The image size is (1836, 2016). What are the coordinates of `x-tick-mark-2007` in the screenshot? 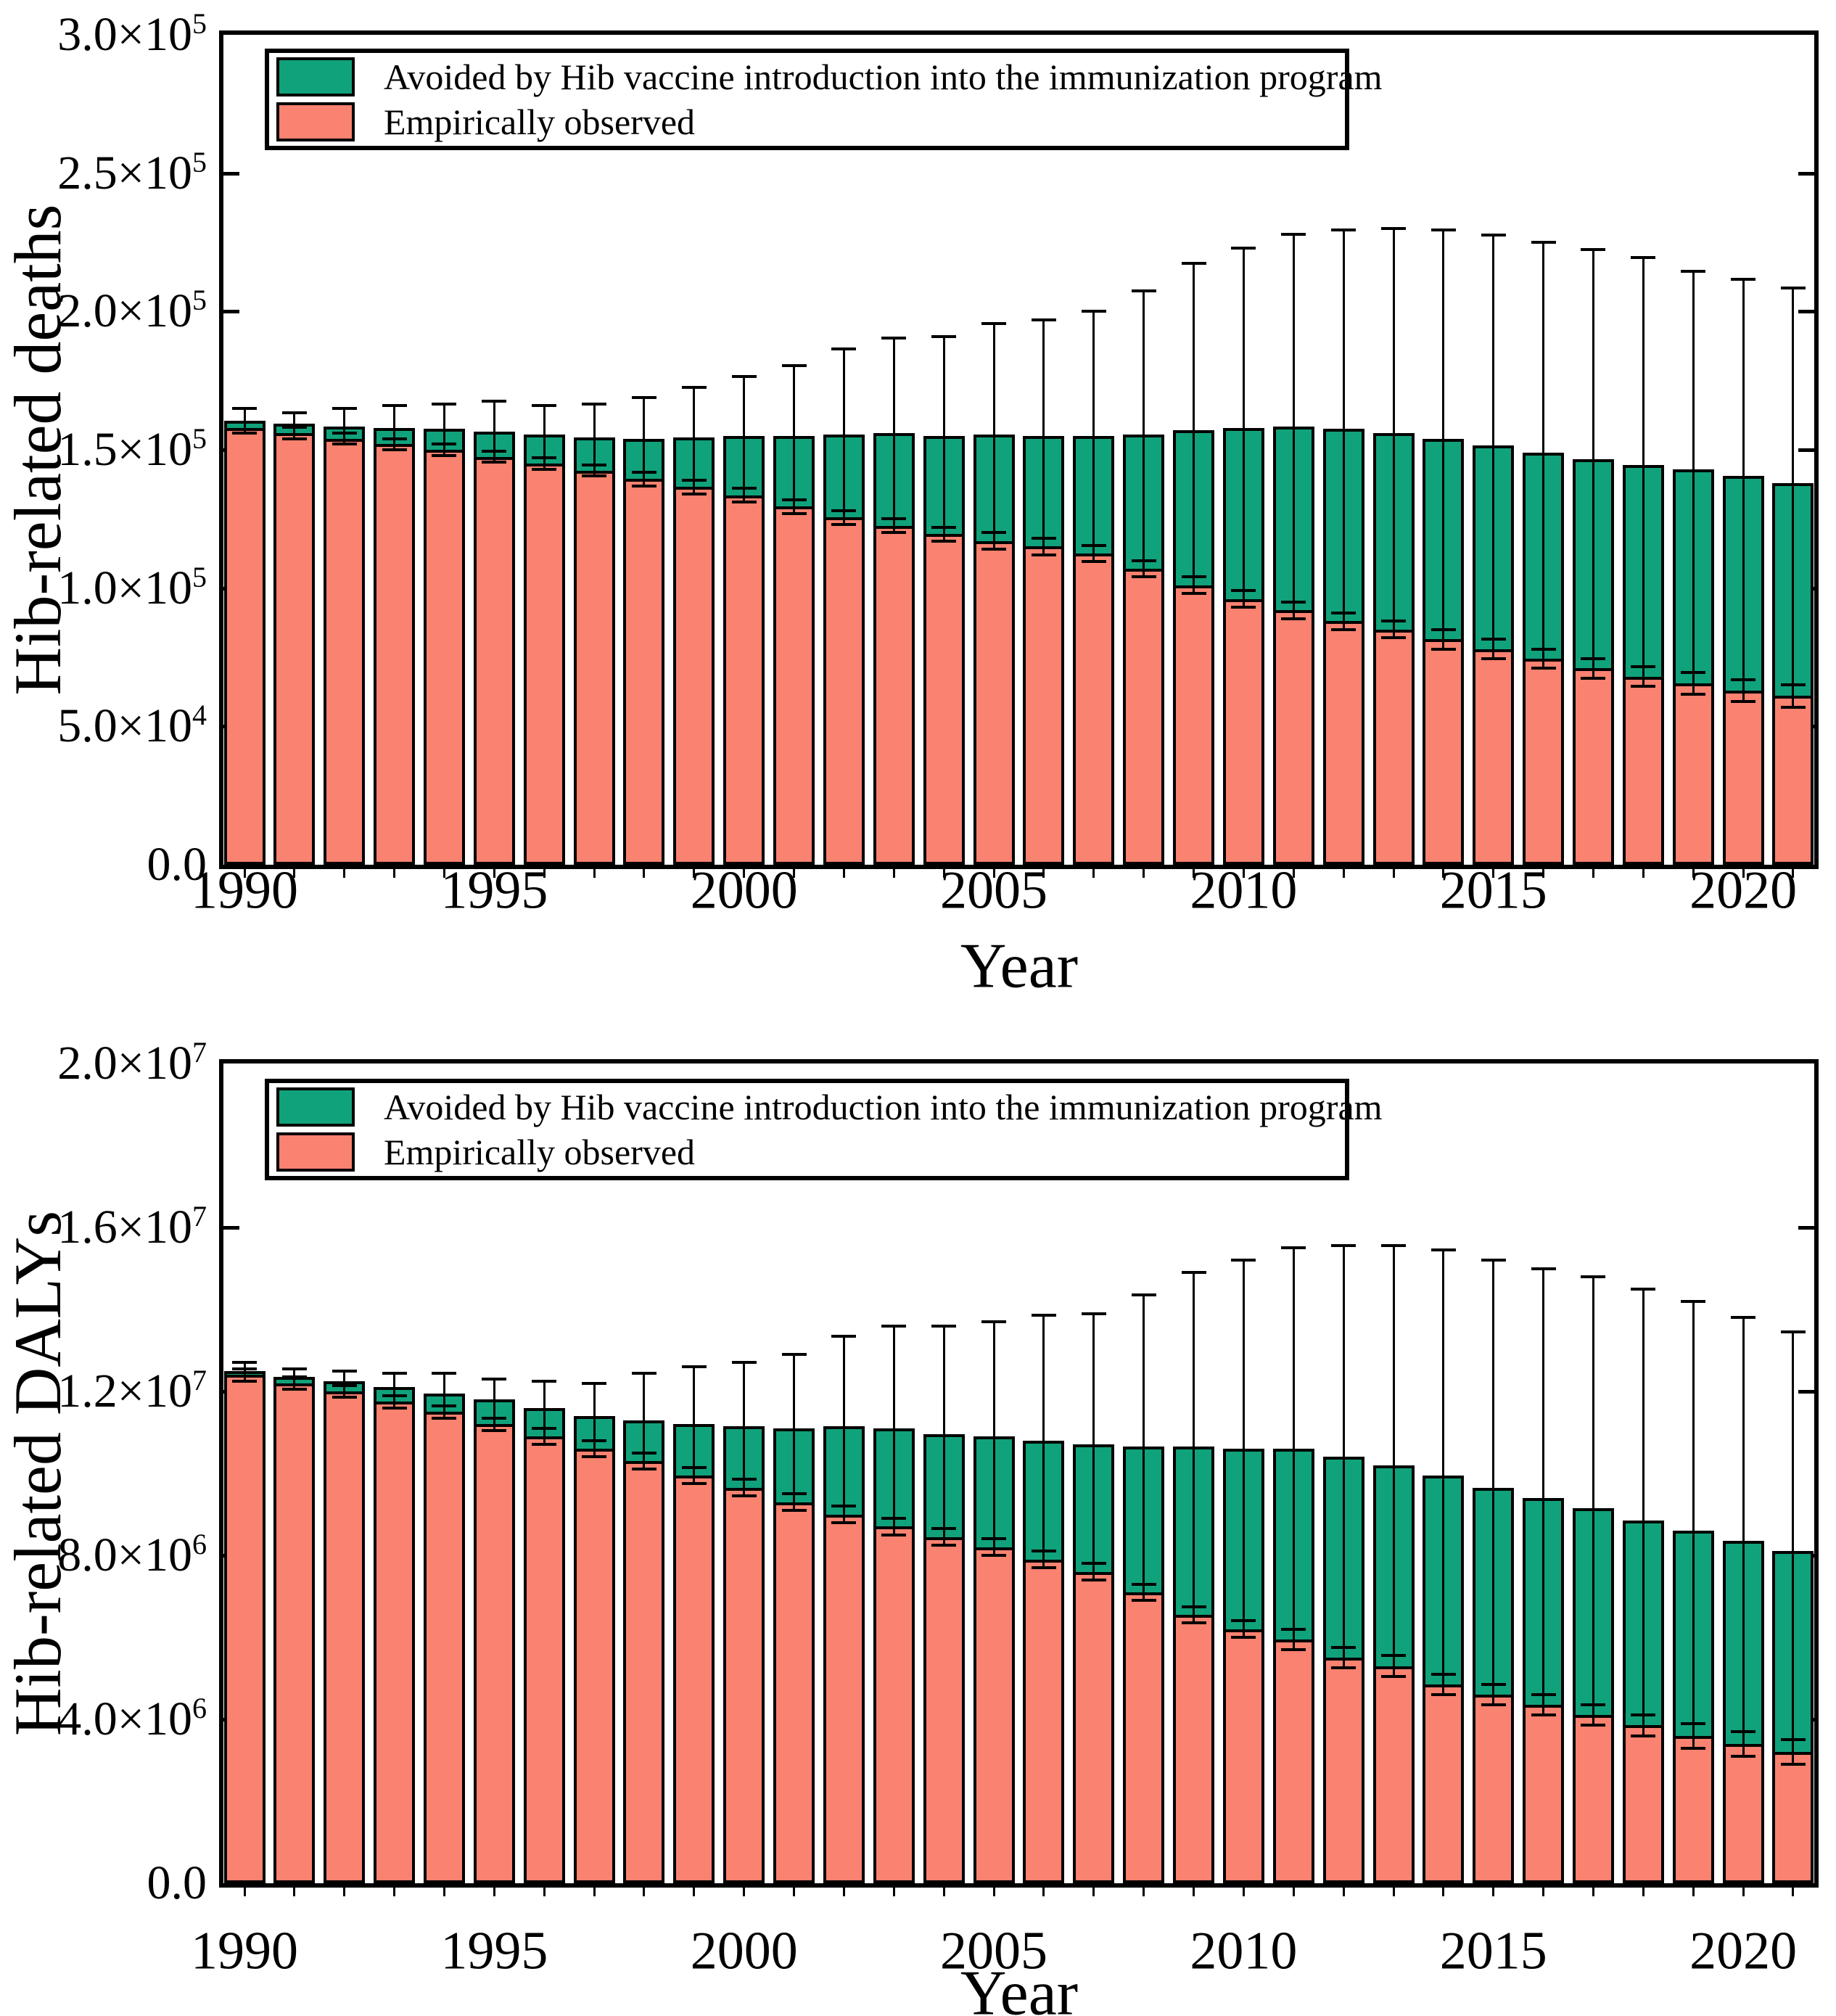 It's located at (1094, 871).